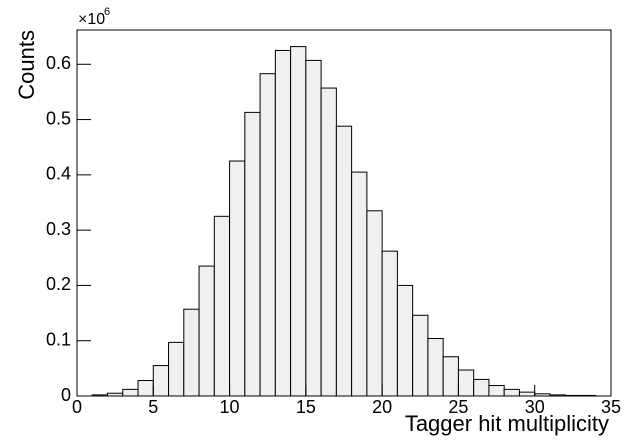 The height and width of the screenshot is (440, 637). Describe the element at coordinates (58, 63) in the screenshot. I see `y-tick-label: 0.6` at that location.